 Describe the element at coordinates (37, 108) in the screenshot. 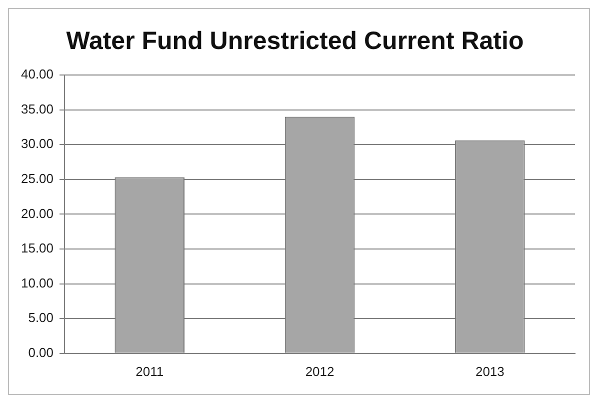

I see `y-tick-label: 35.00` at that location.